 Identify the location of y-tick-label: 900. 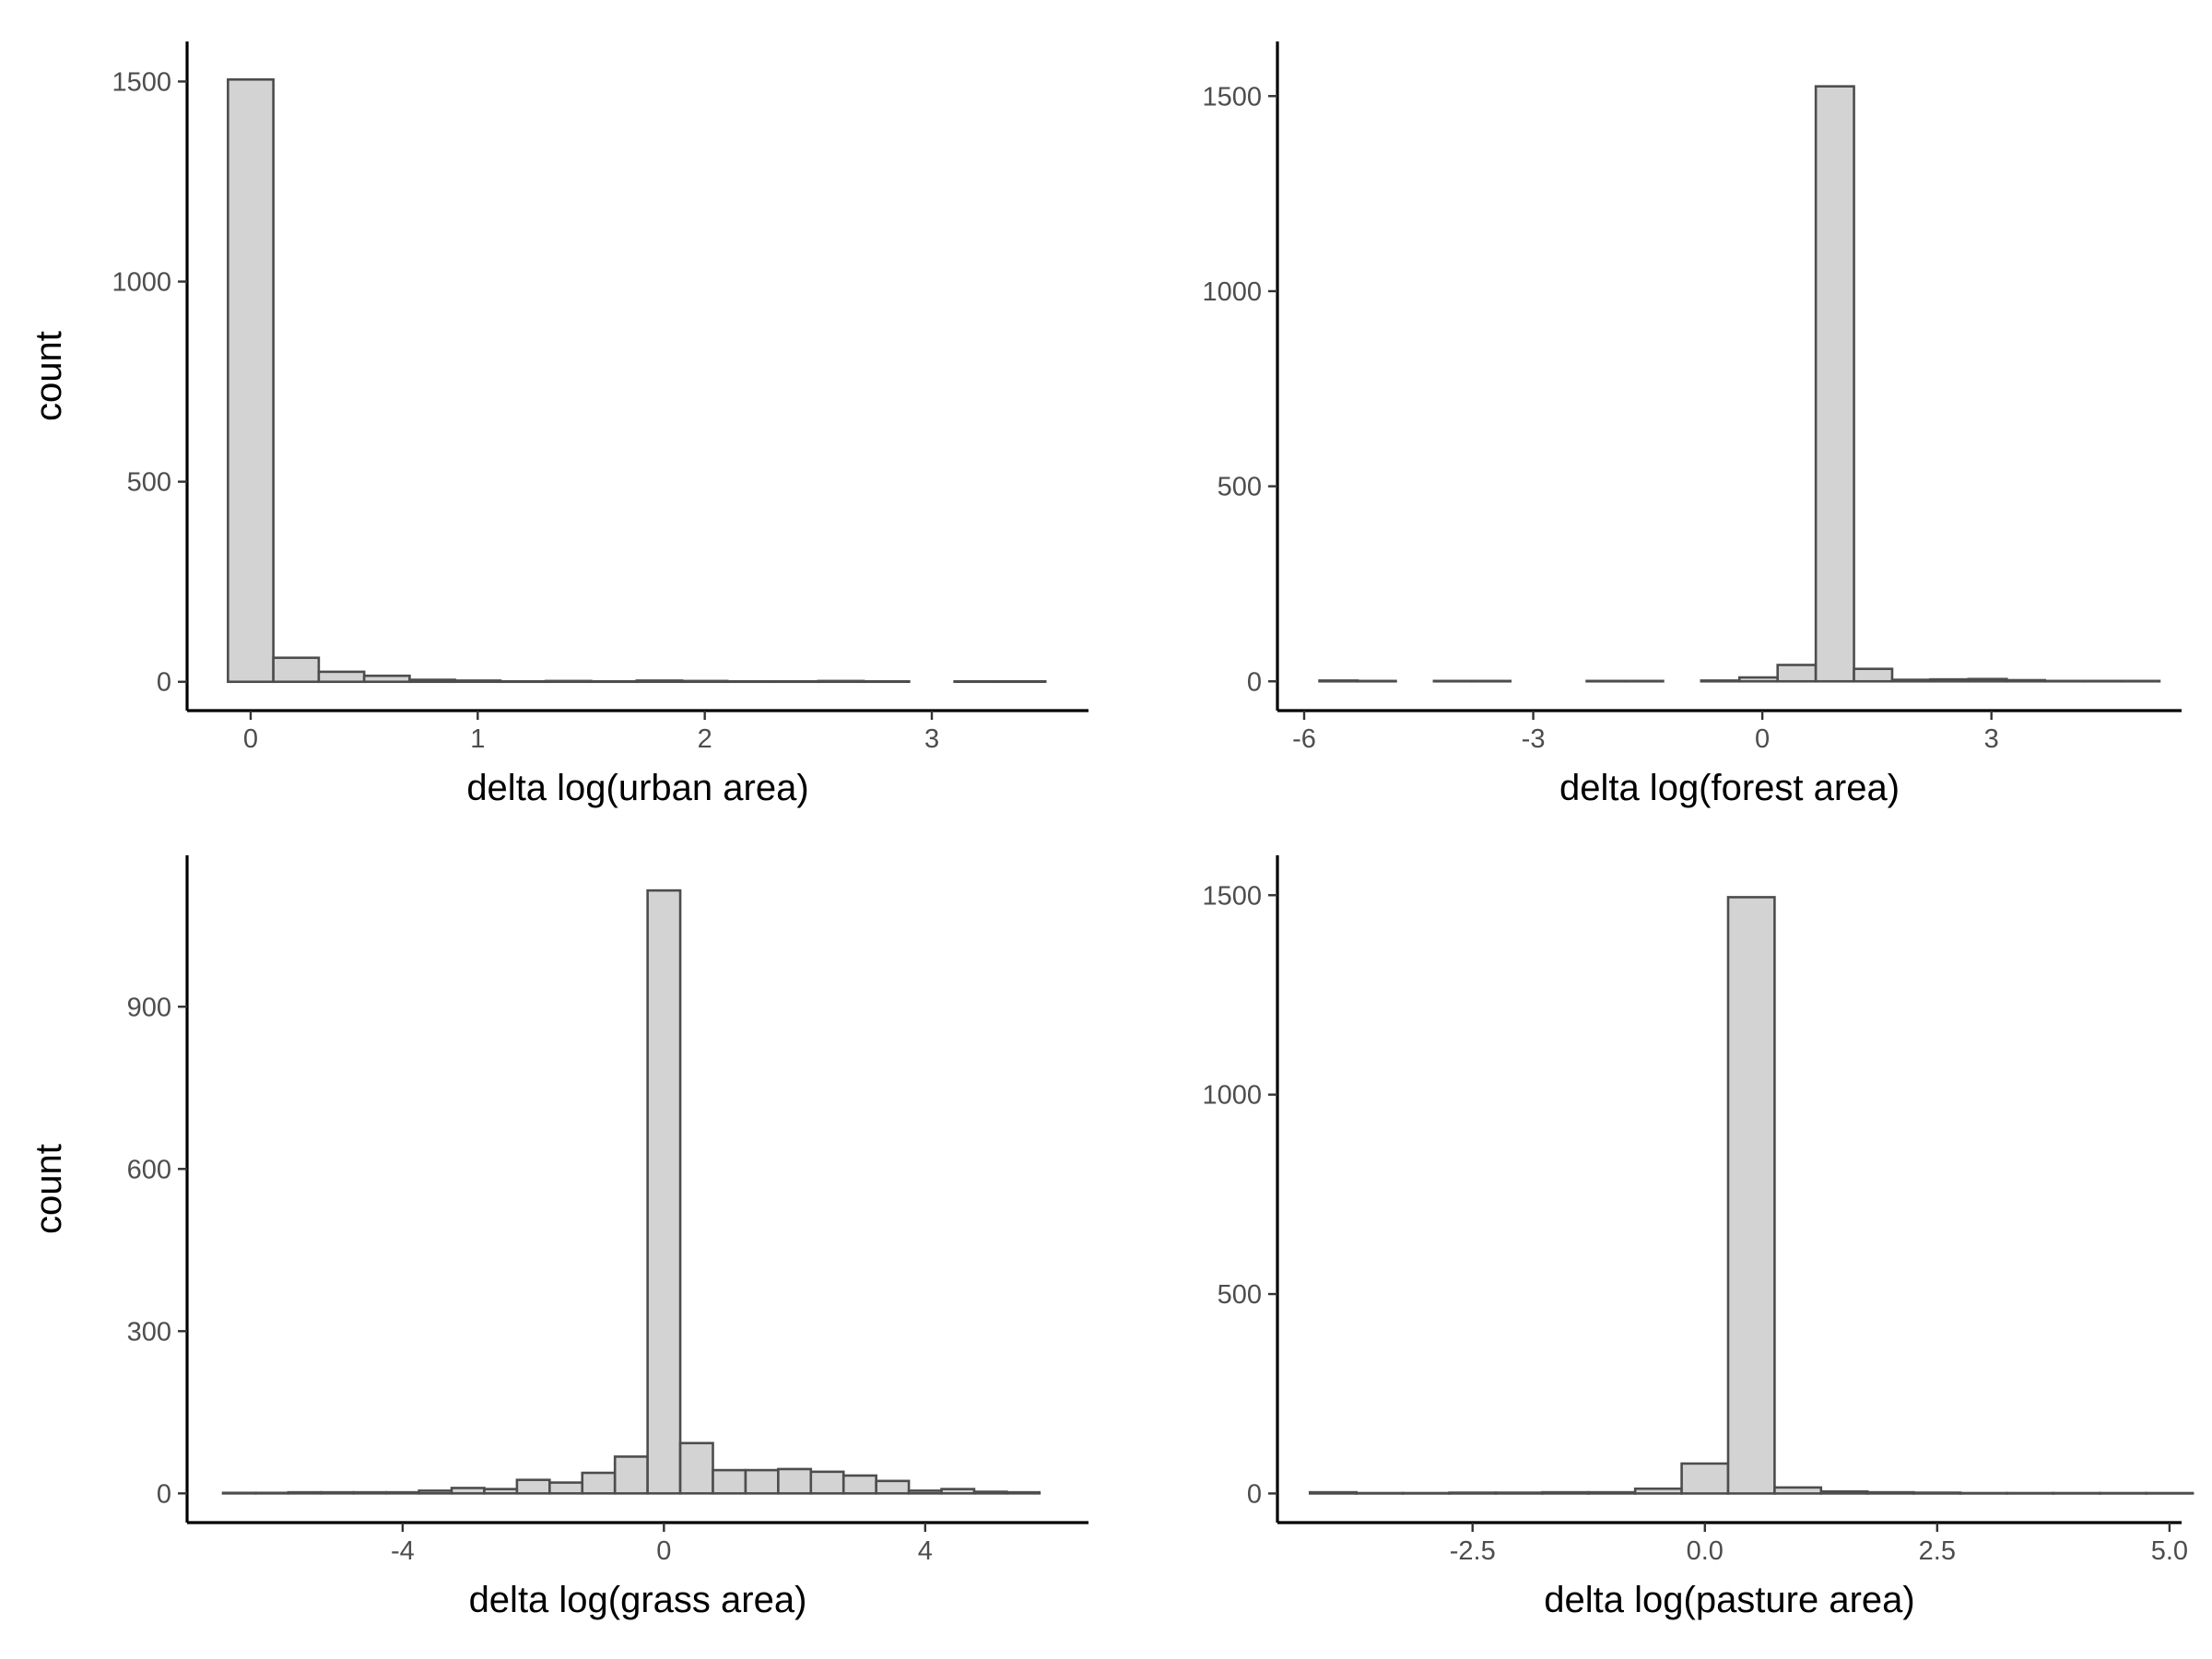
(149, 1007).